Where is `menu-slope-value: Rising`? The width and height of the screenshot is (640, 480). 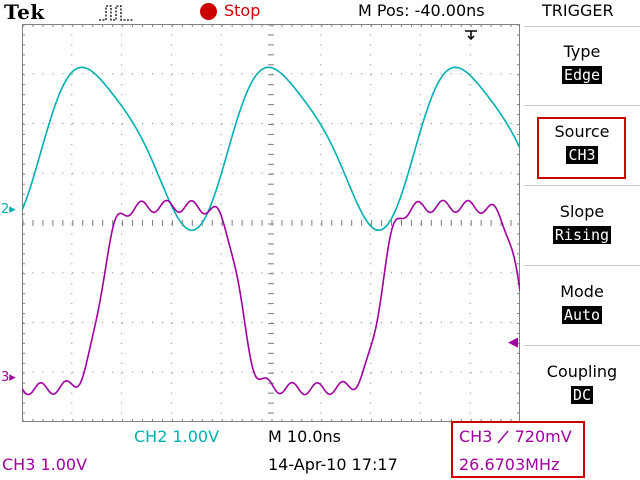
menu-slope-value: Rising is located at coordinates (582, 235).